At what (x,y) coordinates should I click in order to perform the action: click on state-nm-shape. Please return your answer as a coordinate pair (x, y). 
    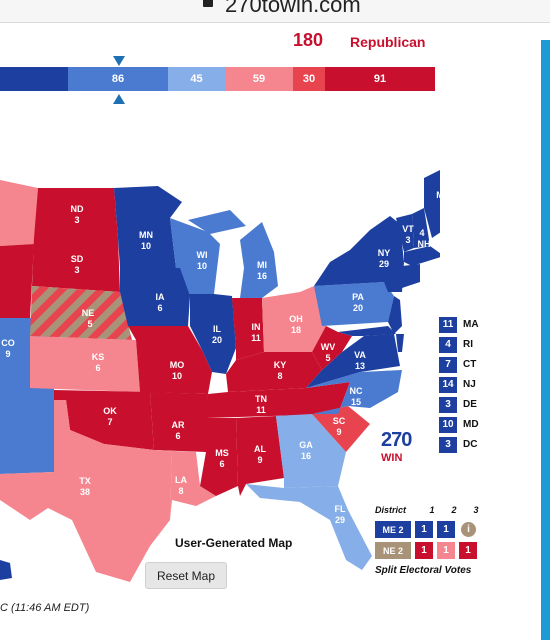
    Looking at the image, I should click on (27, 429).